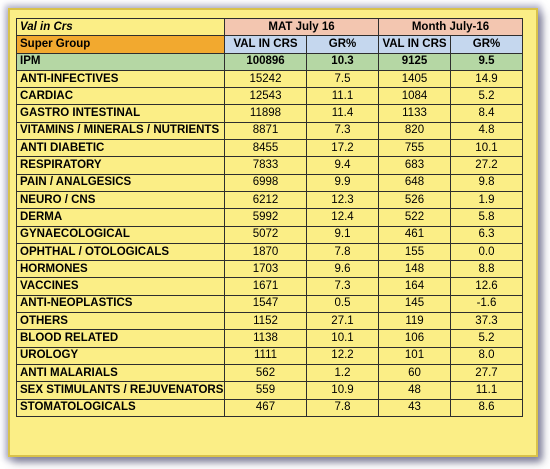 The image size is (550, 469). What do you see at coordinates (269, 182) in the screenshot?
I see `table-row: PAIN / ANALGESICS 6998 9.9 648 9.8` at bounding box center [269, 182].